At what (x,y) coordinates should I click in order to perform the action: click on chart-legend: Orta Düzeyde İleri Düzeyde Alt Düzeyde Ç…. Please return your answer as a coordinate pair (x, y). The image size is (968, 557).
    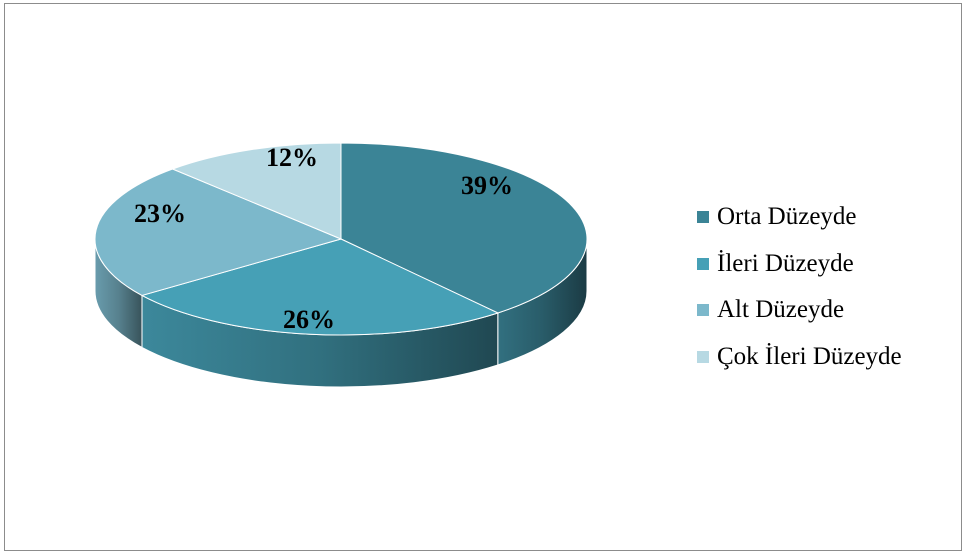
    Looking at the image, I should click on (799, 287).